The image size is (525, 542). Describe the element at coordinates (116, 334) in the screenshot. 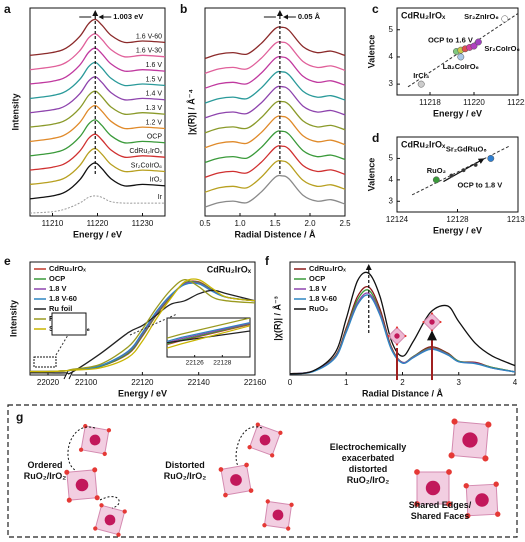

I see `zoom-arrow` at that location.